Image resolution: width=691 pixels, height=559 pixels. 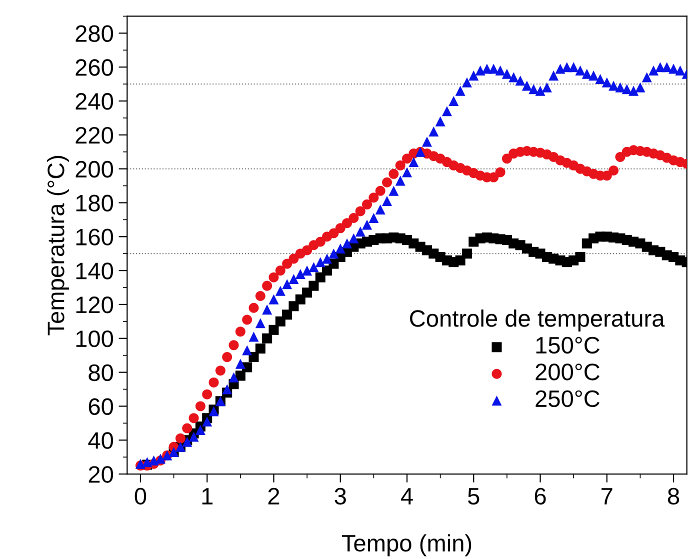 What do you see at coordinates (568, 372) in the screenshot?
I see `legend-label: 200°C` at bounding box center [568, 372].